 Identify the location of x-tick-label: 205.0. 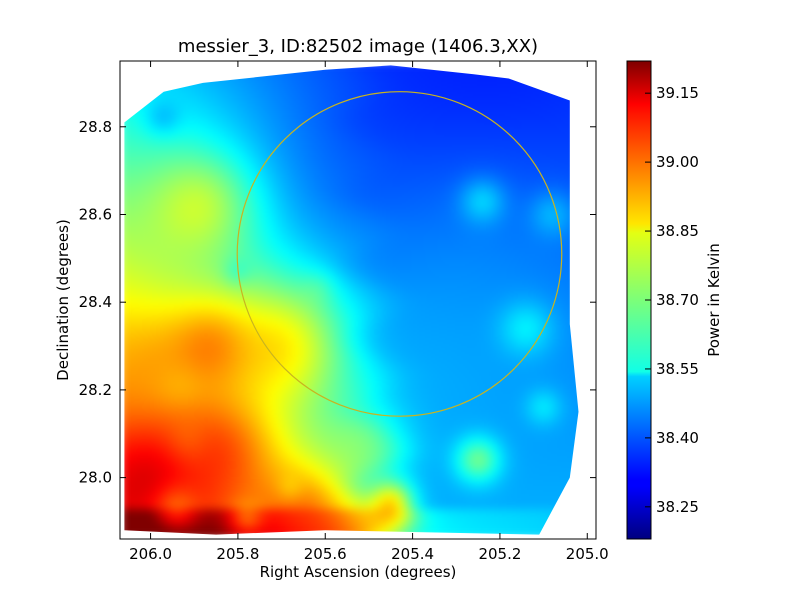
(587, 554).